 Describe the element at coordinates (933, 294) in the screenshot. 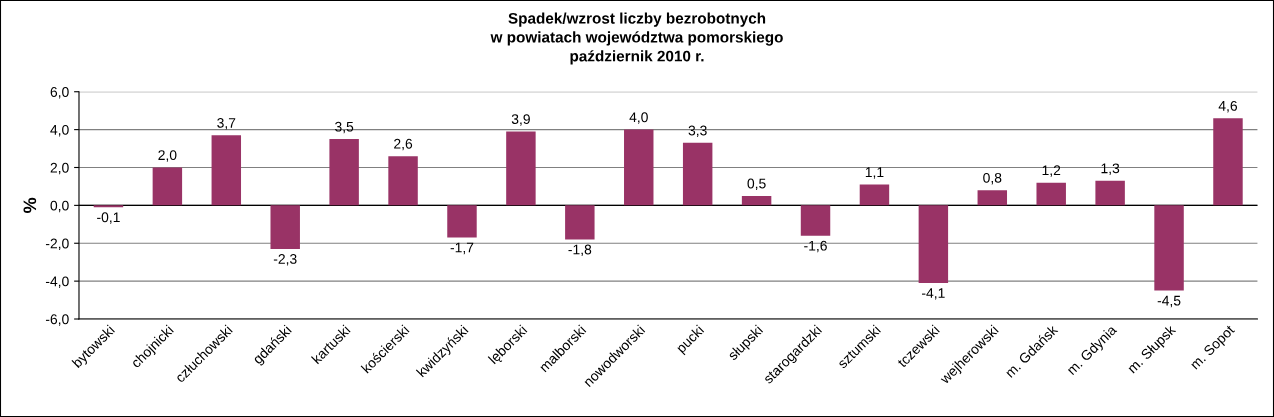

I see `data-label: -4,1` at that location.